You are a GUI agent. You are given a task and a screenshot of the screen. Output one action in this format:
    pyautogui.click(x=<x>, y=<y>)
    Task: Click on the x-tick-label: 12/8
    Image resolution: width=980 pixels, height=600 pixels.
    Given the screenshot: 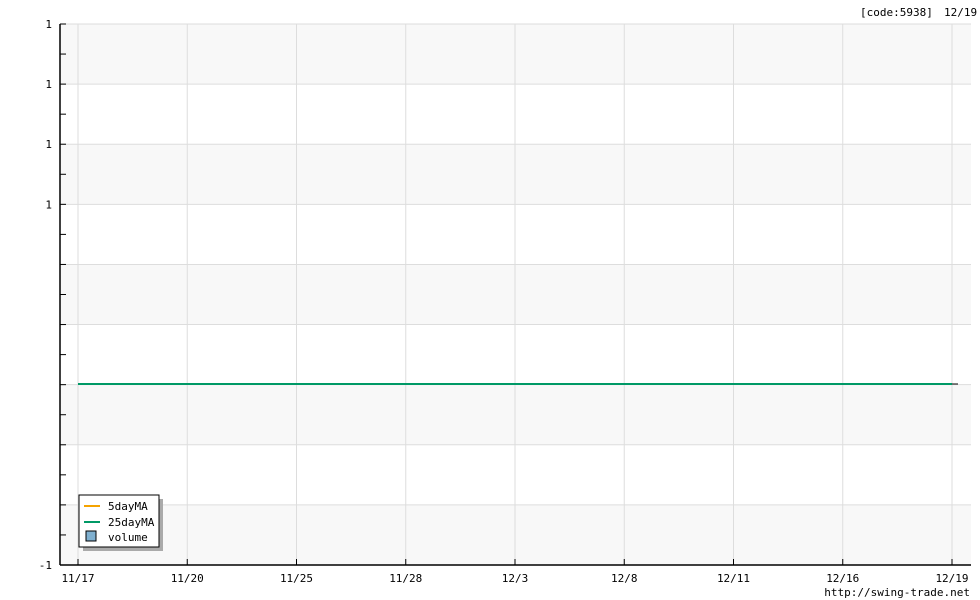 What is the action you would take?
    pyautogui.click(x=624, y=578)
    